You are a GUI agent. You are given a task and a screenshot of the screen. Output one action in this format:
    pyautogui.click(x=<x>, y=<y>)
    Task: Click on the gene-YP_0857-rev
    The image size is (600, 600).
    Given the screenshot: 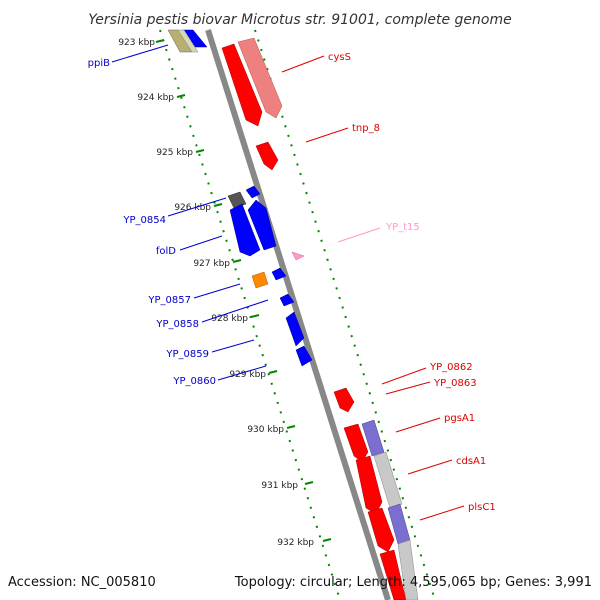 What is the action you would take?
    pyautogui.click(x=279, y=274)
    